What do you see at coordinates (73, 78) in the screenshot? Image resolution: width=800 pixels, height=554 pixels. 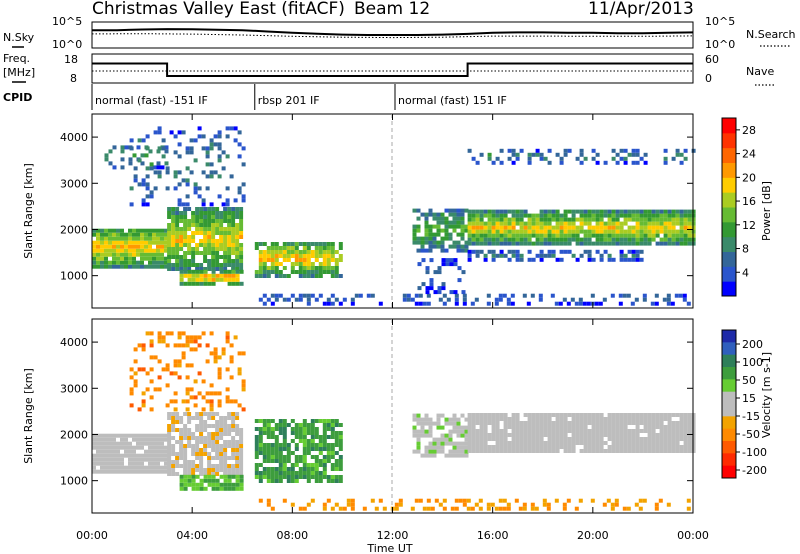 I see `freq-tick-bottom: 8` at bounding box center [73, 78].